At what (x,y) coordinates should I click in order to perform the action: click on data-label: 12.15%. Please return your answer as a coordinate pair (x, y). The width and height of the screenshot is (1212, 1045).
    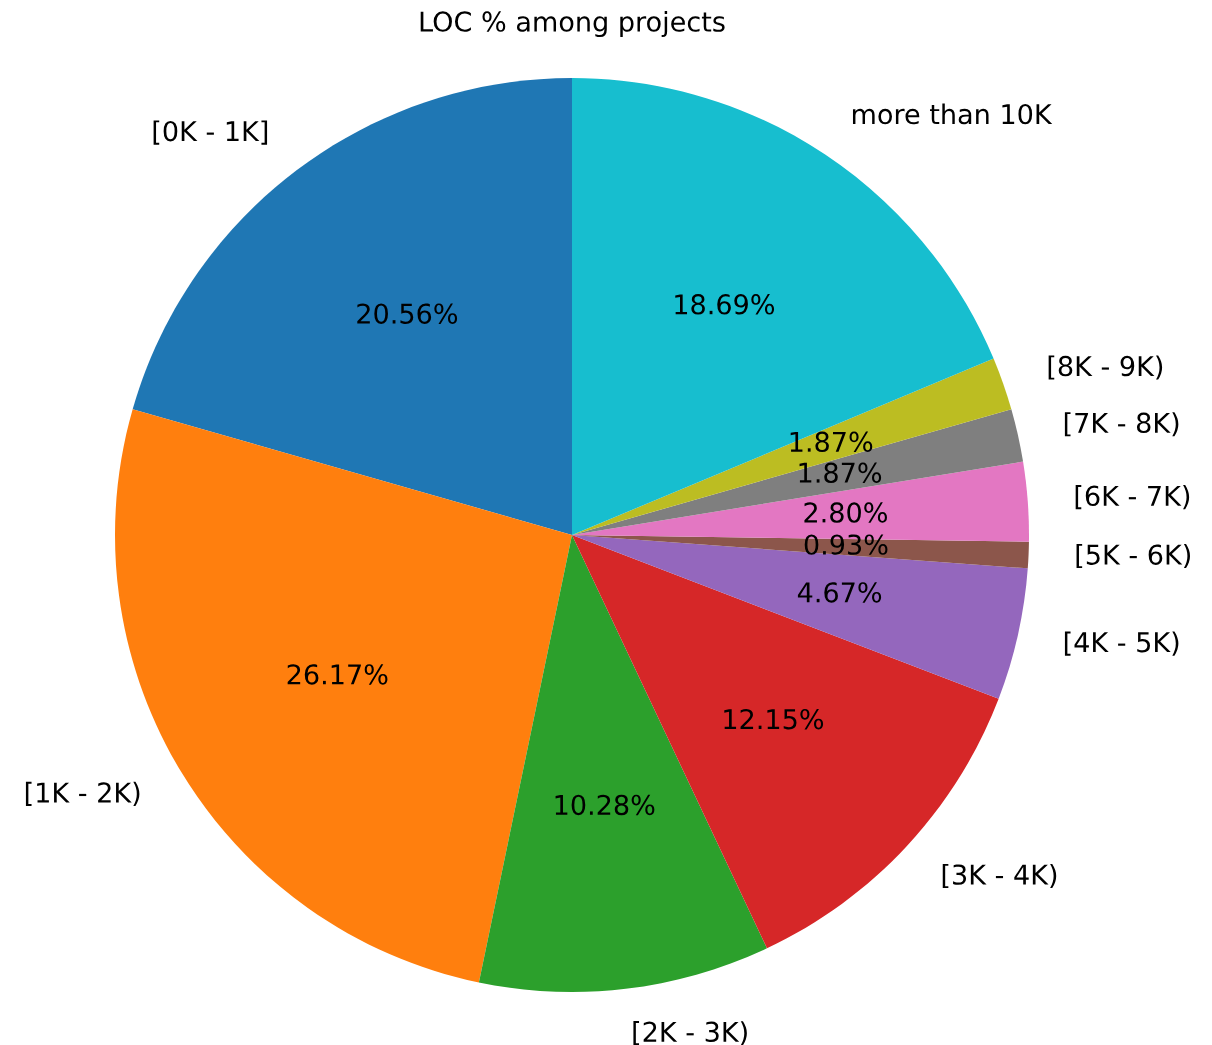
    Looking at the image, I should click on (774, 719).